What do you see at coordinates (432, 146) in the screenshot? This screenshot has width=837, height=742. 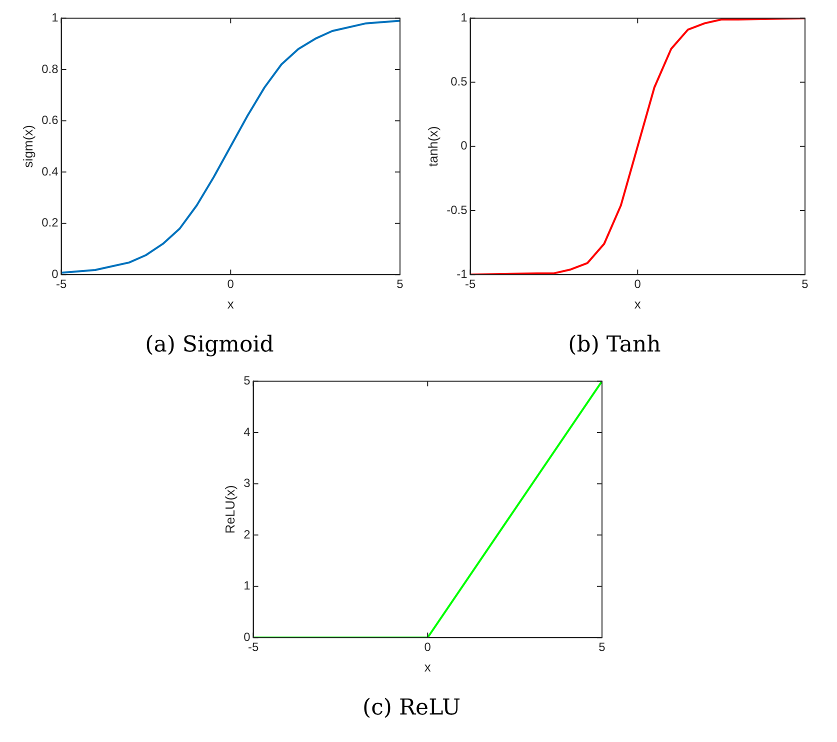 I see `y-axis-title: tanh(x)` at bounding box center [432, 146].